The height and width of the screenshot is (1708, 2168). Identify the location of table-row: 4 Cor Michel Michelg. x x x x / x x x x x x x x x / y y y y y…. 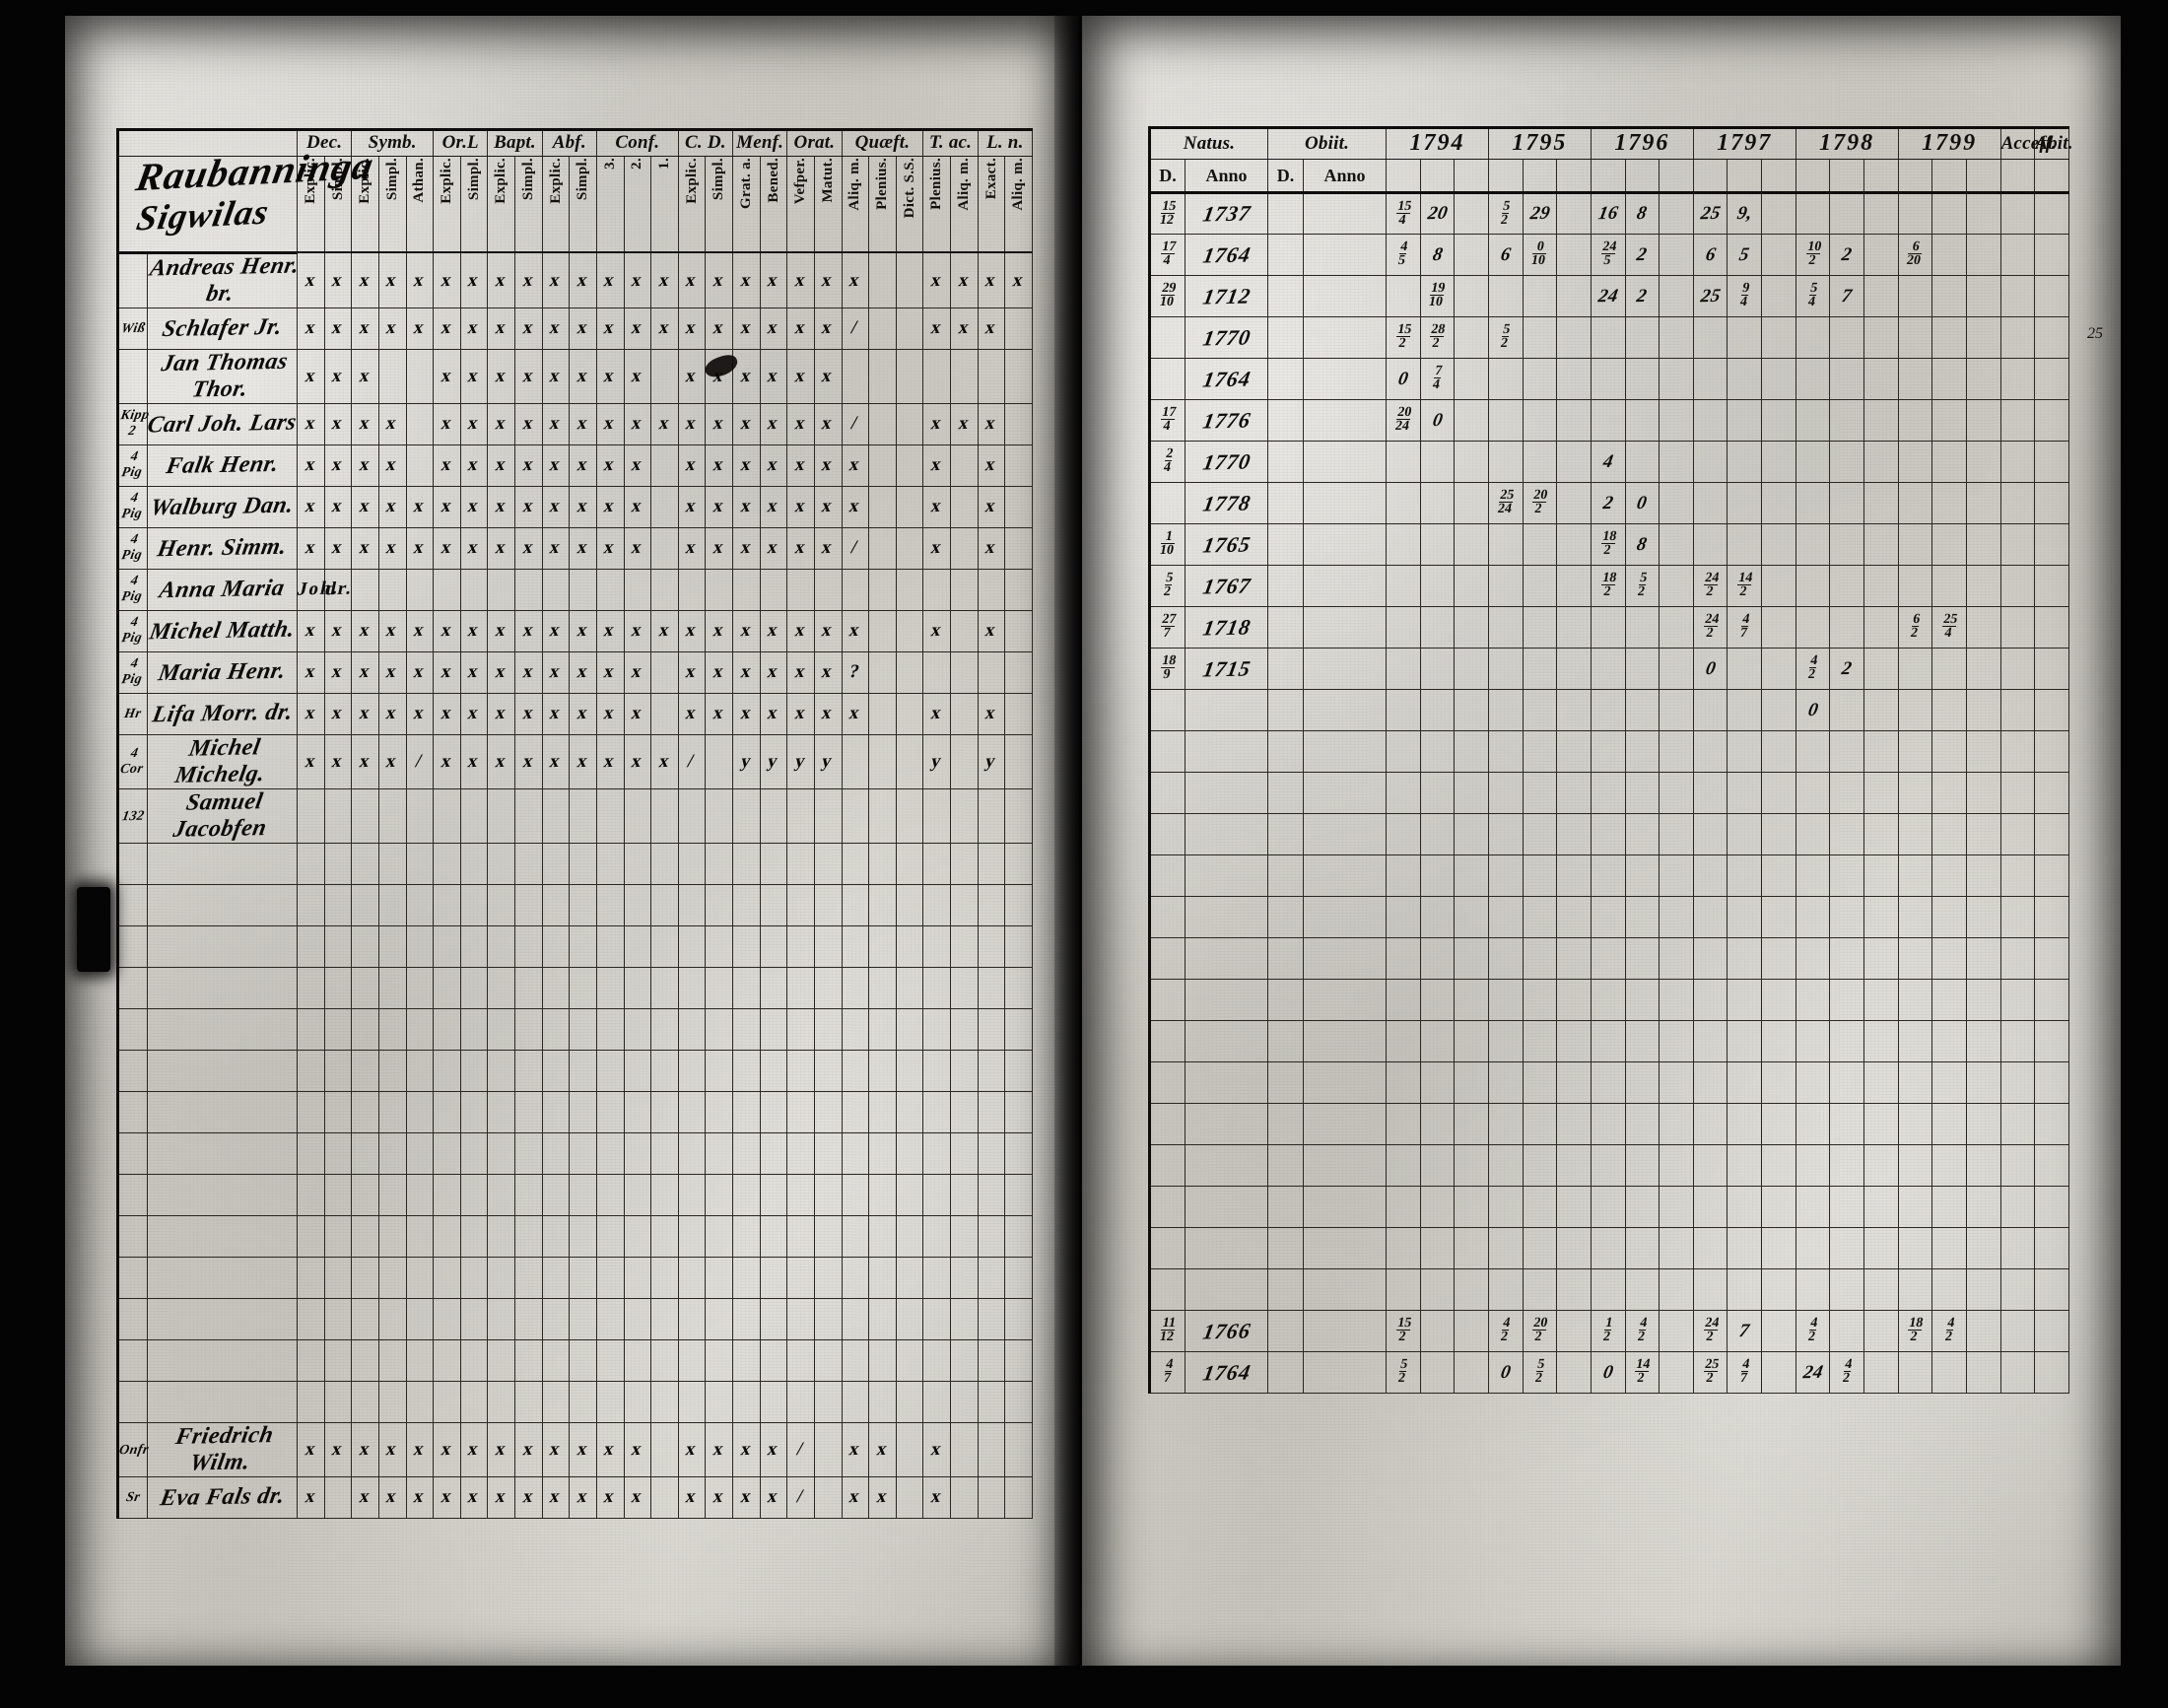
(574, 761).